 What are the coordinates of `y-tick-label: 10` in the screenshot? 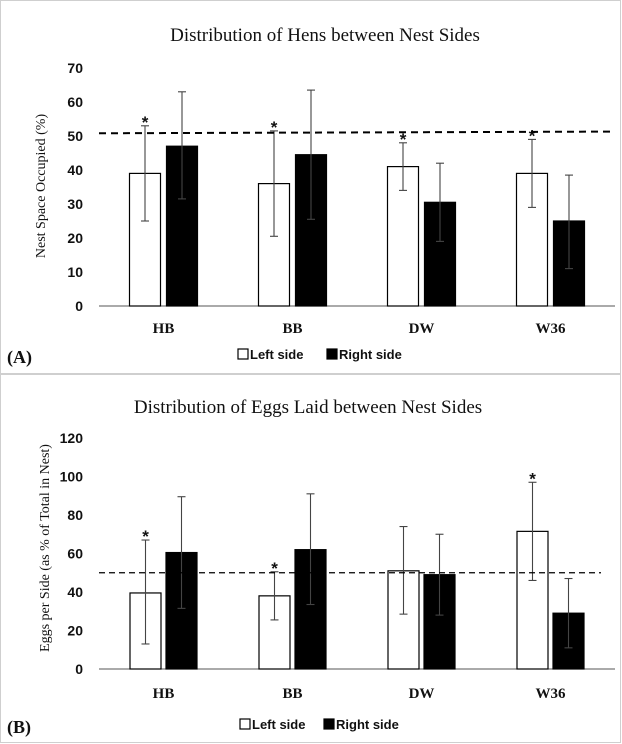 It's located at (75, 272).